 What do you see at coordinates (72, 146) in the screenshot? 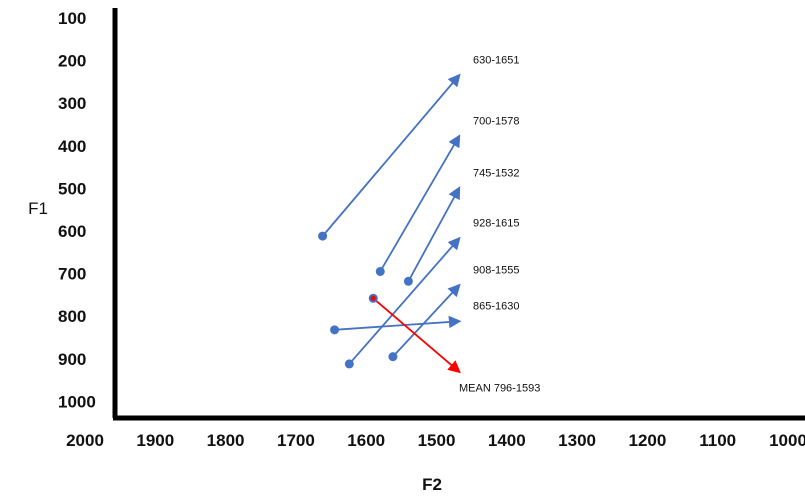
I see `y-tick-label: 400` at bounding box center [72, 146].